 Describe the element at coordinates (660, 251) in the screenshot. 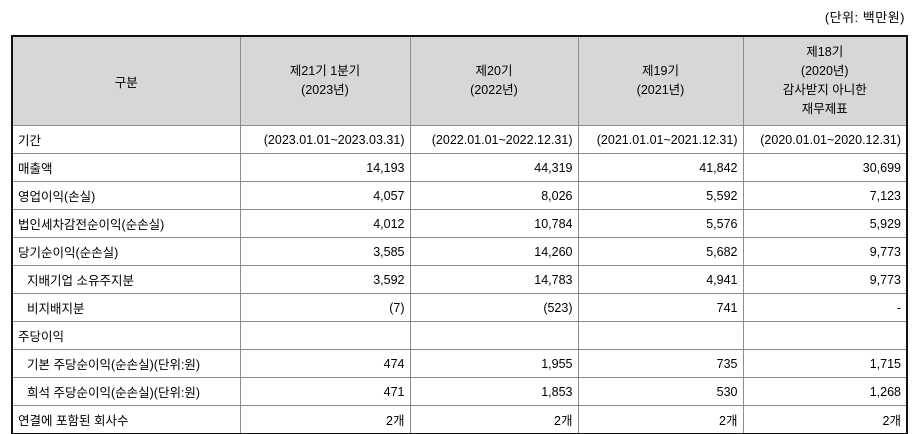

I see `cell-value: 5,682` at that location.